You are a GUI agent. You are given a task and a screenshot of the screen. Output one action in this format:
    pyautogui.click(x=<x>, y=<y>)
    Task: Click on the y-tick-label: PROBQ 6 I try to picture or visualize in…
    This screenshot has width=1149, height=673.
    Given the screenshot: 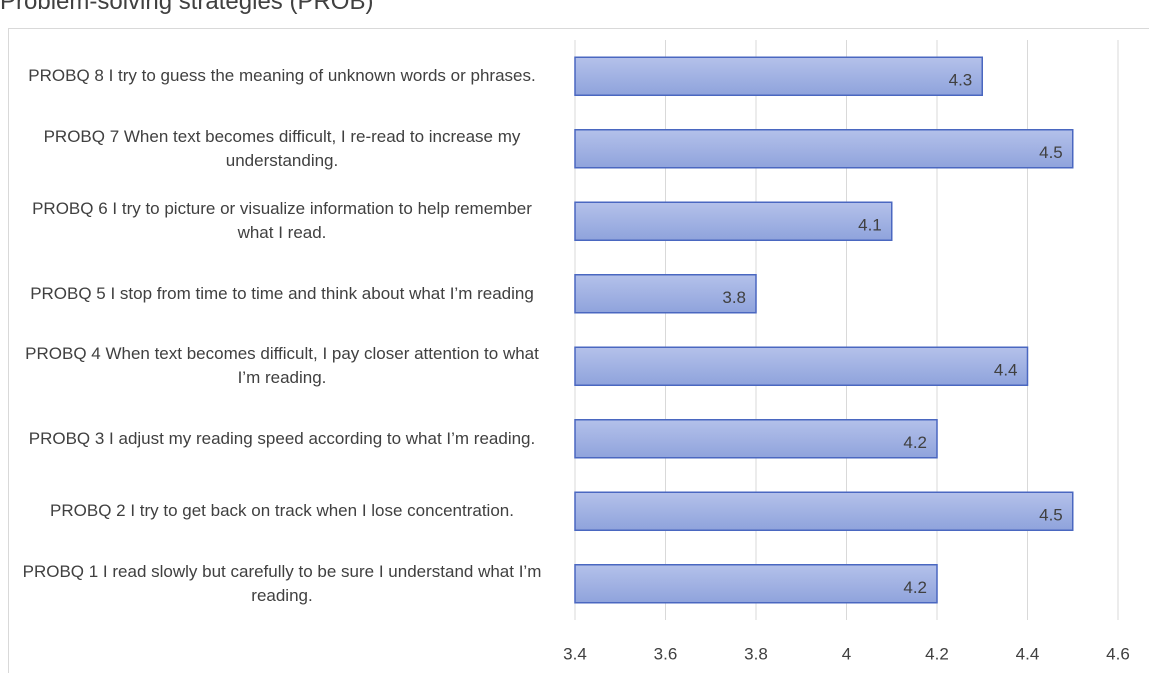 What is the action you would take?
    pyautogui.click(x=282, y=221)
    